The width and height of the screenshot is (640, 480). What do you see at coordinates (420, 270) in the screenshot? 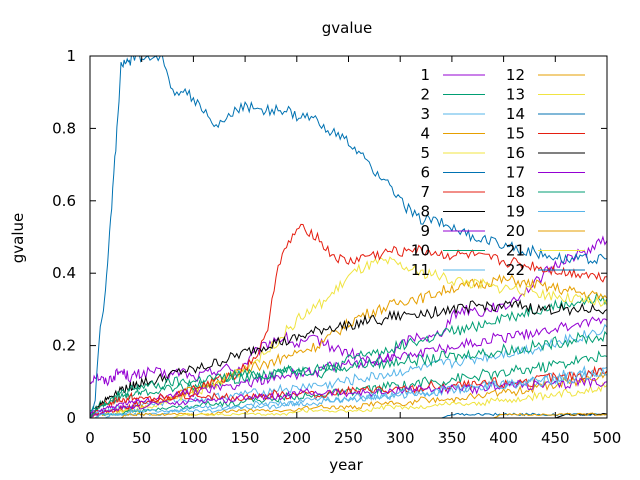
I see `legend-label: 11` at bounding box center [420, 270].